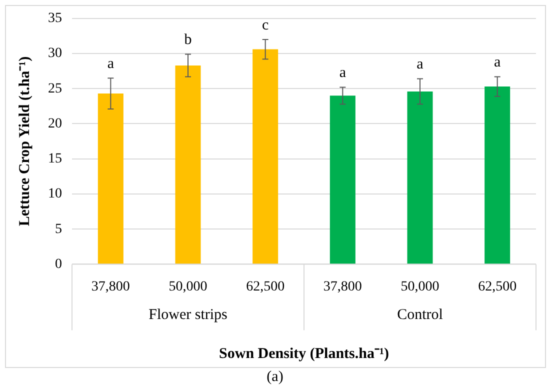  Describe the element at coordinates (55, 194) in the screenshot. I see `y-tick-label: 10` at that location.